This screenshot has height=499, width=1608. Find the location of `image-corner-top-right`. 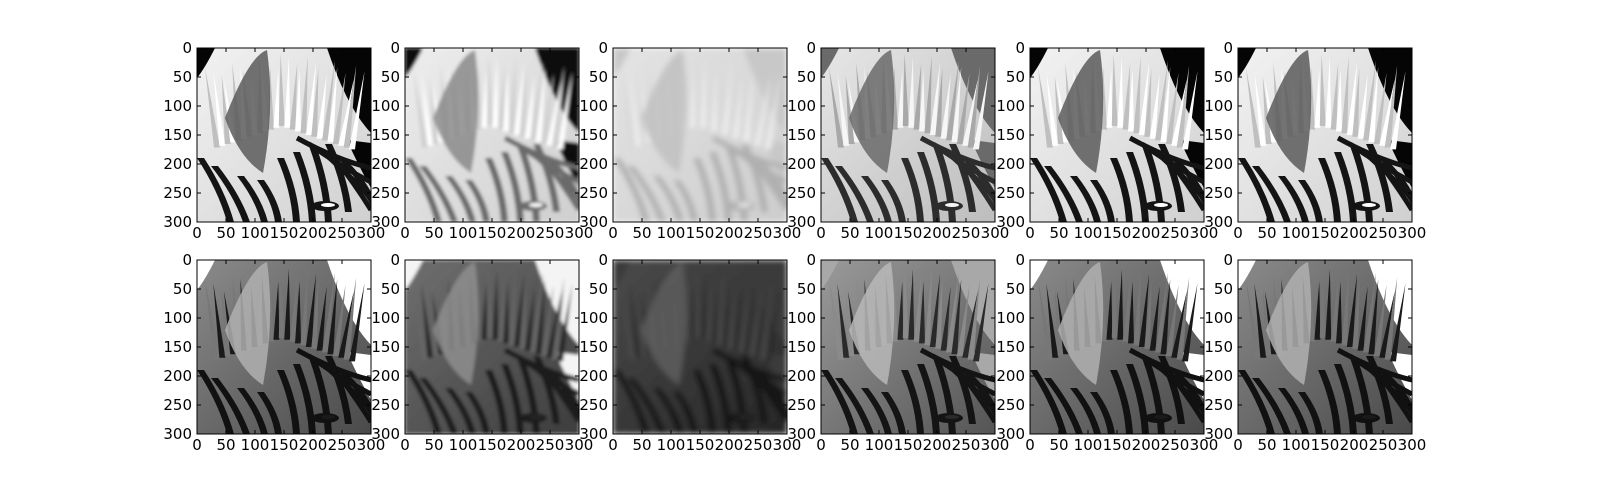

image-corner-top-right is located at coordinates (1182, 90).